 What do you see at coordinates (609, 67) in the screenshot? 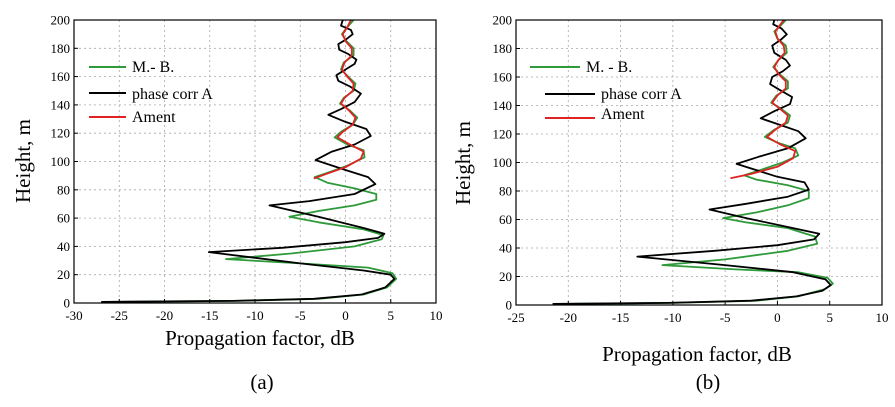
I see `legend-label-mb: M. - B.` at bounding box center [609, 67].